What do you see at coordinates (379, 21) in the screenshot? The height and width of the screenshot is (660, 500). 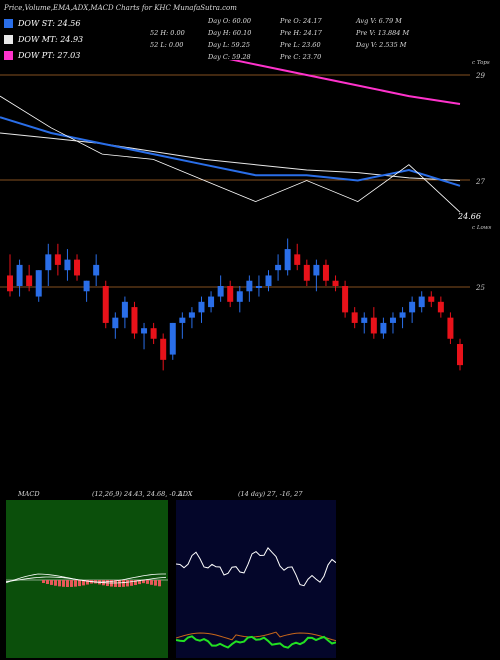 I see `stat-avg-volume: Avg V: 6.79 M` at bounding box center [379, 21].